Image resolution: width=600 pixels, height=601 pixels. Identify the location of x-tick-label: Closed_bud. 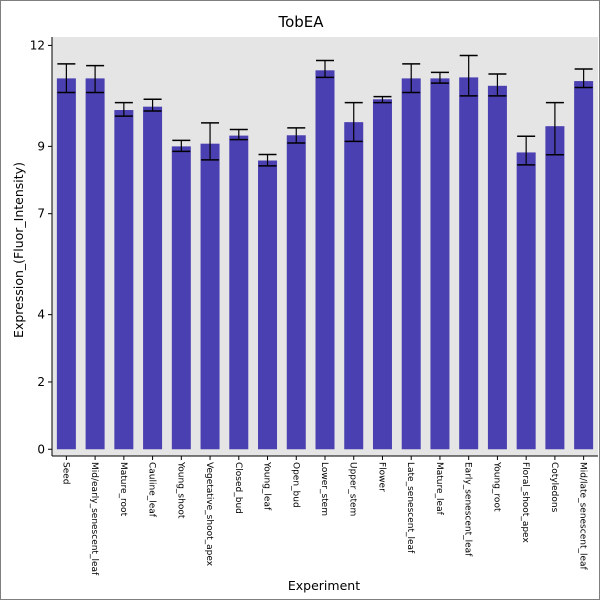
(238, 488).